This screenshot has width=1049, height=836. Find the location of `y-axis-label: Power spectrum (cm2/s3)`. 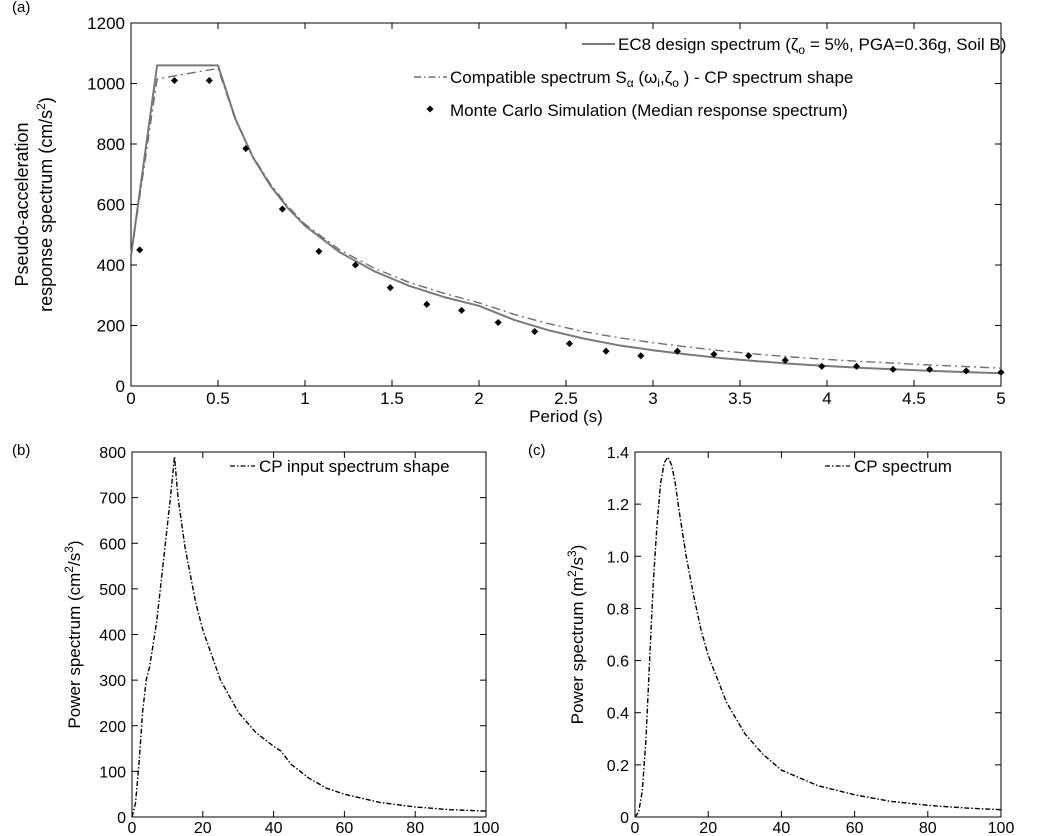

y-axis-label: Power spectrum (cm2/s3) is located at coordinates (73, 634).